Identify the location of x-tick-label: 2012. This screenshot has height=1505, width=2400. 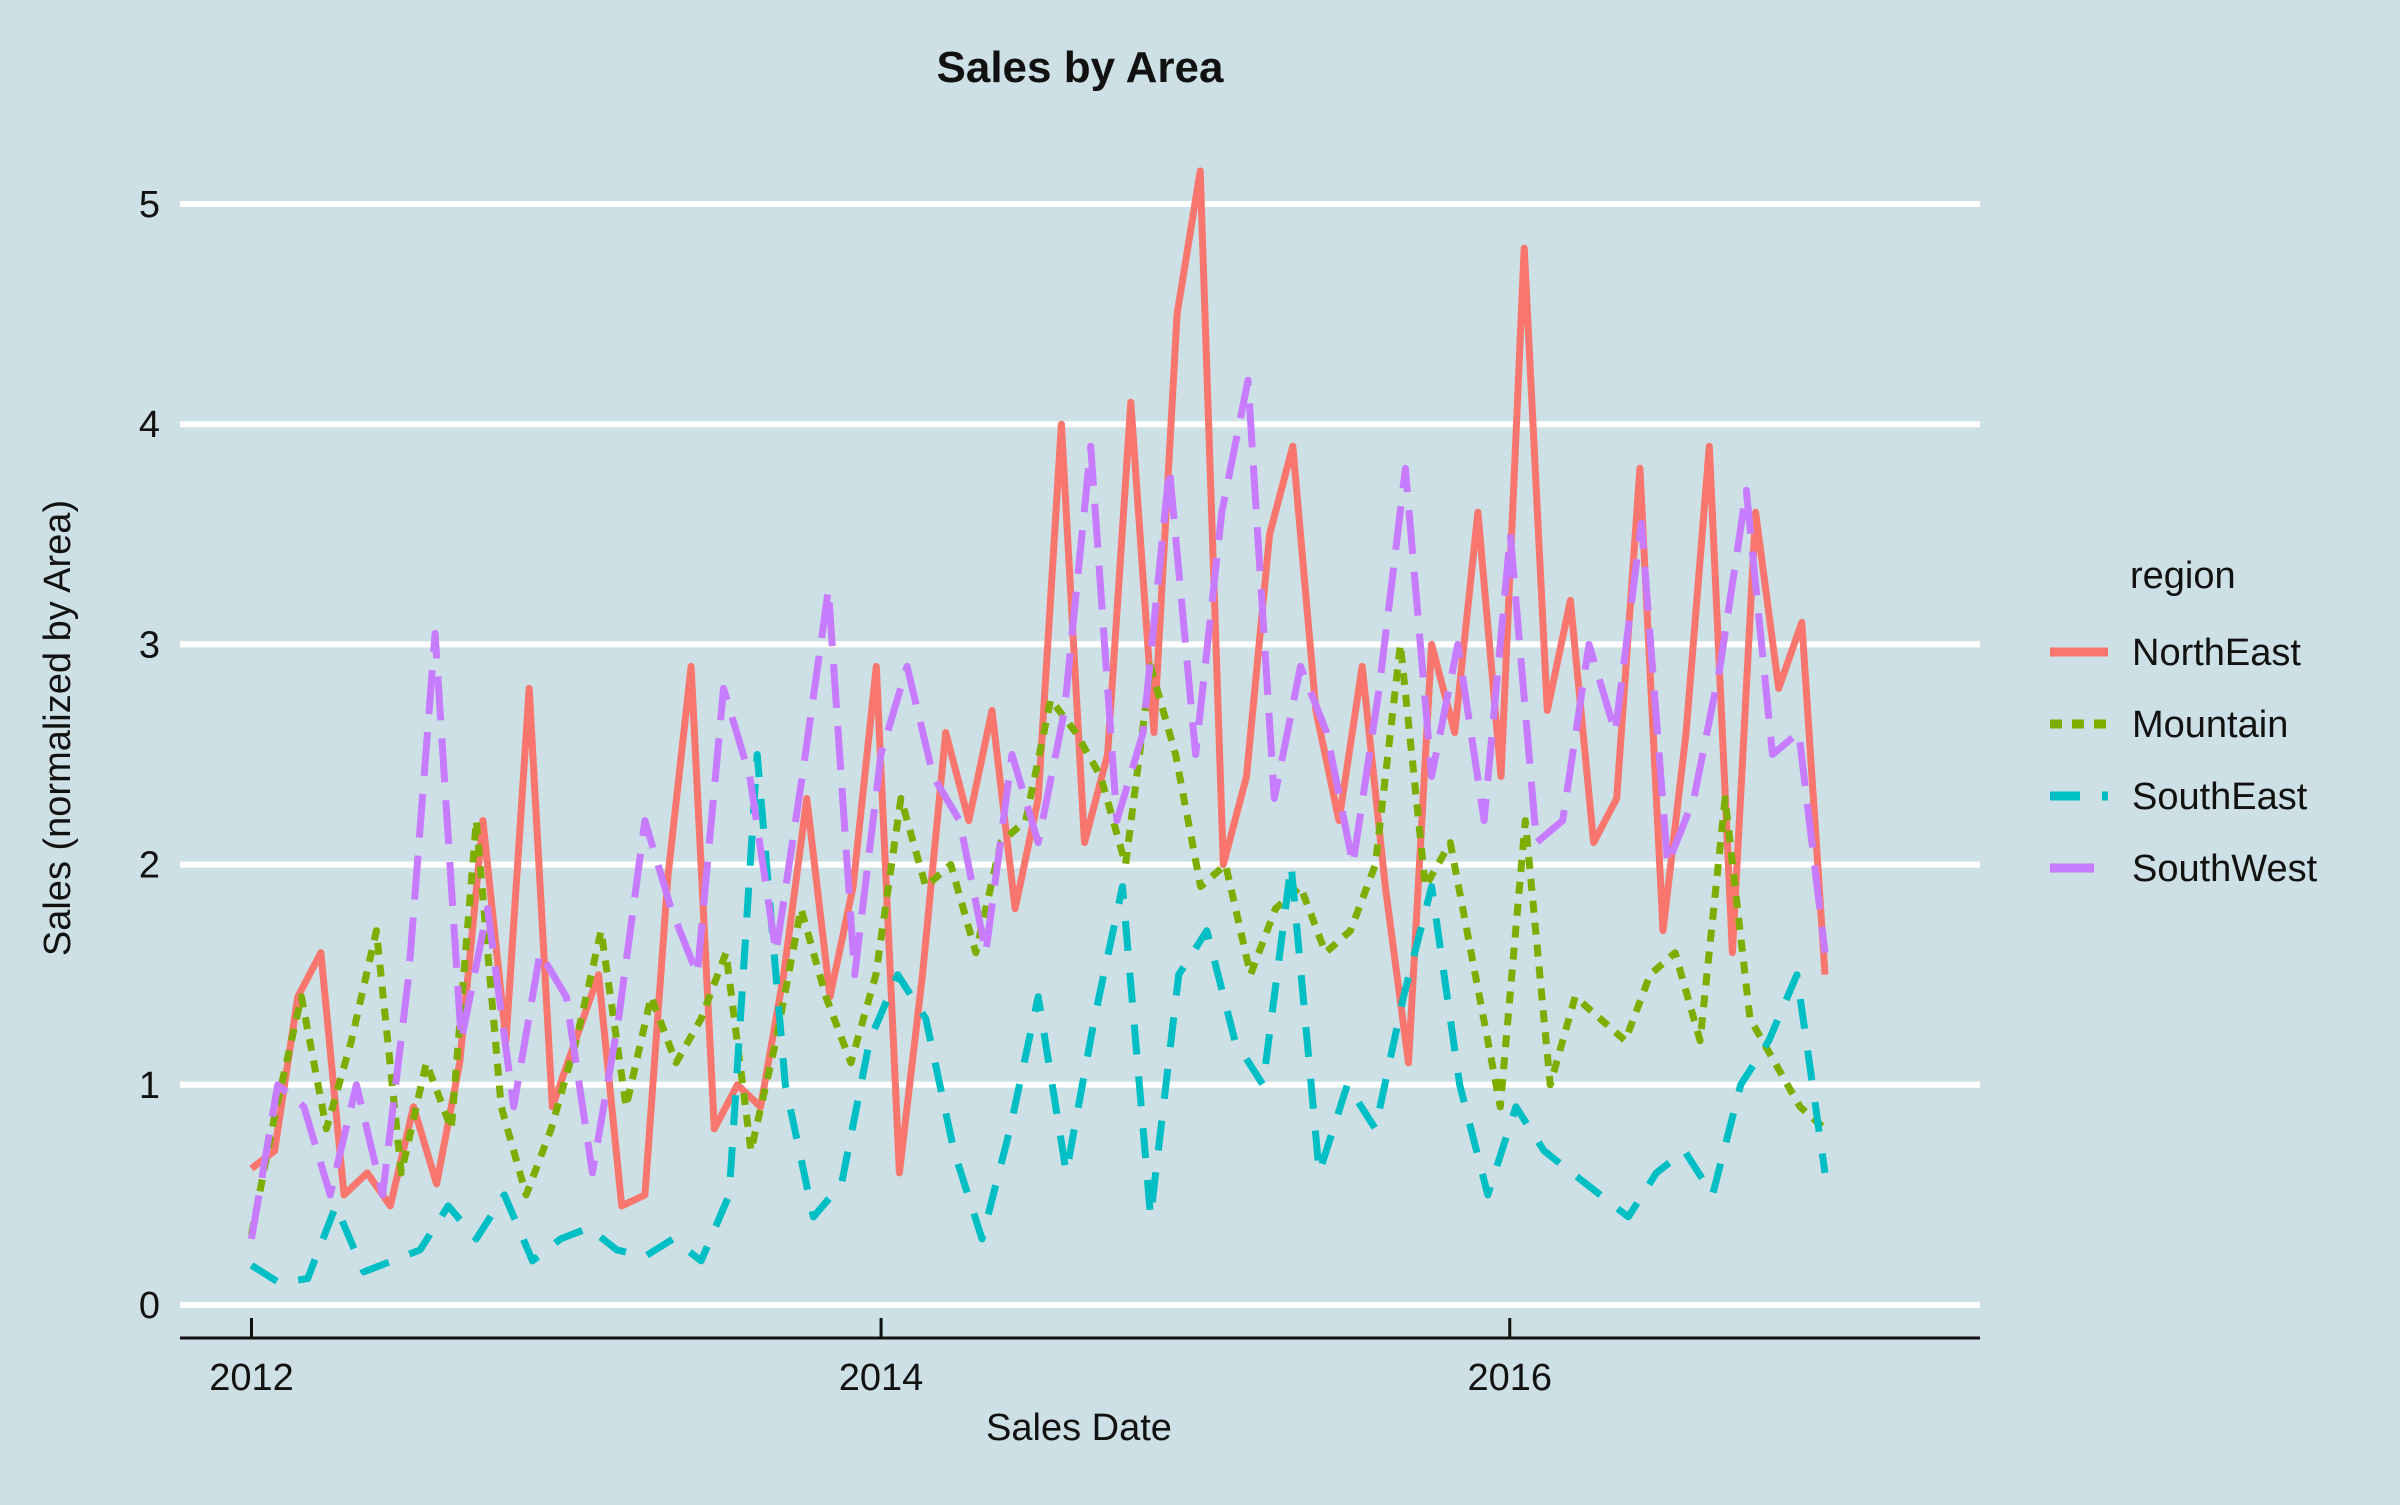
(251, 1378).